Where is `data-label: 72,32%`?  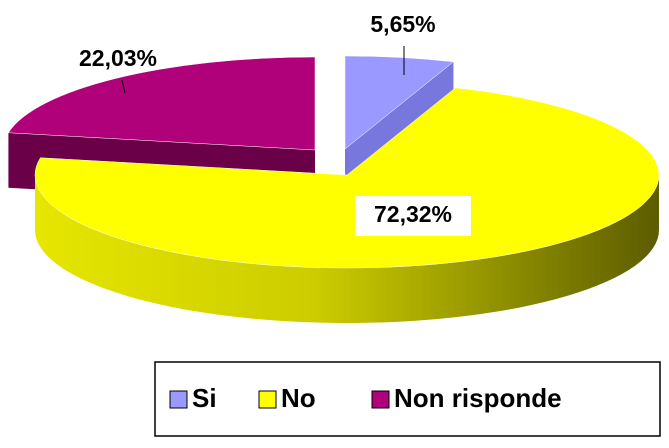 data-label: 72,32% is located at coordinates (413, 214).